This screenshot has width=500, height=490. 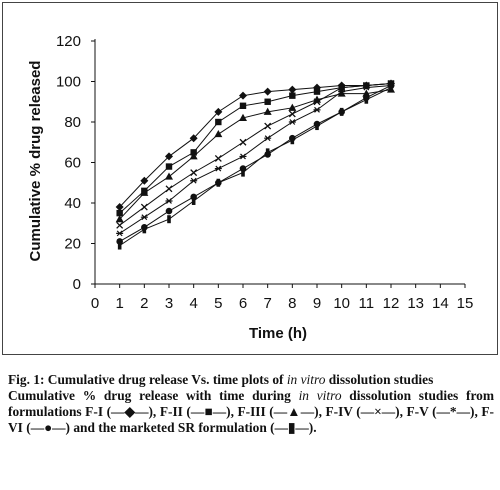 I want to click on y-tick-label: 20, so click(x=72, y=244).